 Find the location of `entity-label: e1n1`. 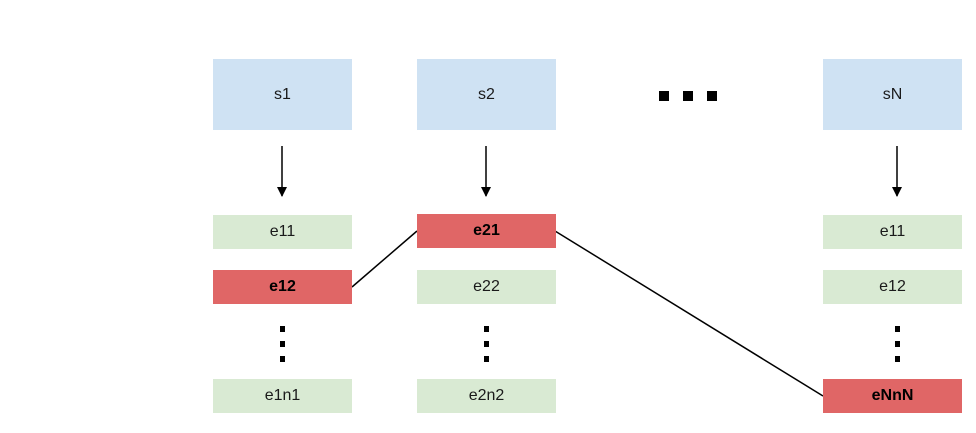

entity-label: e1n1 is located at coordinates (282, 395).